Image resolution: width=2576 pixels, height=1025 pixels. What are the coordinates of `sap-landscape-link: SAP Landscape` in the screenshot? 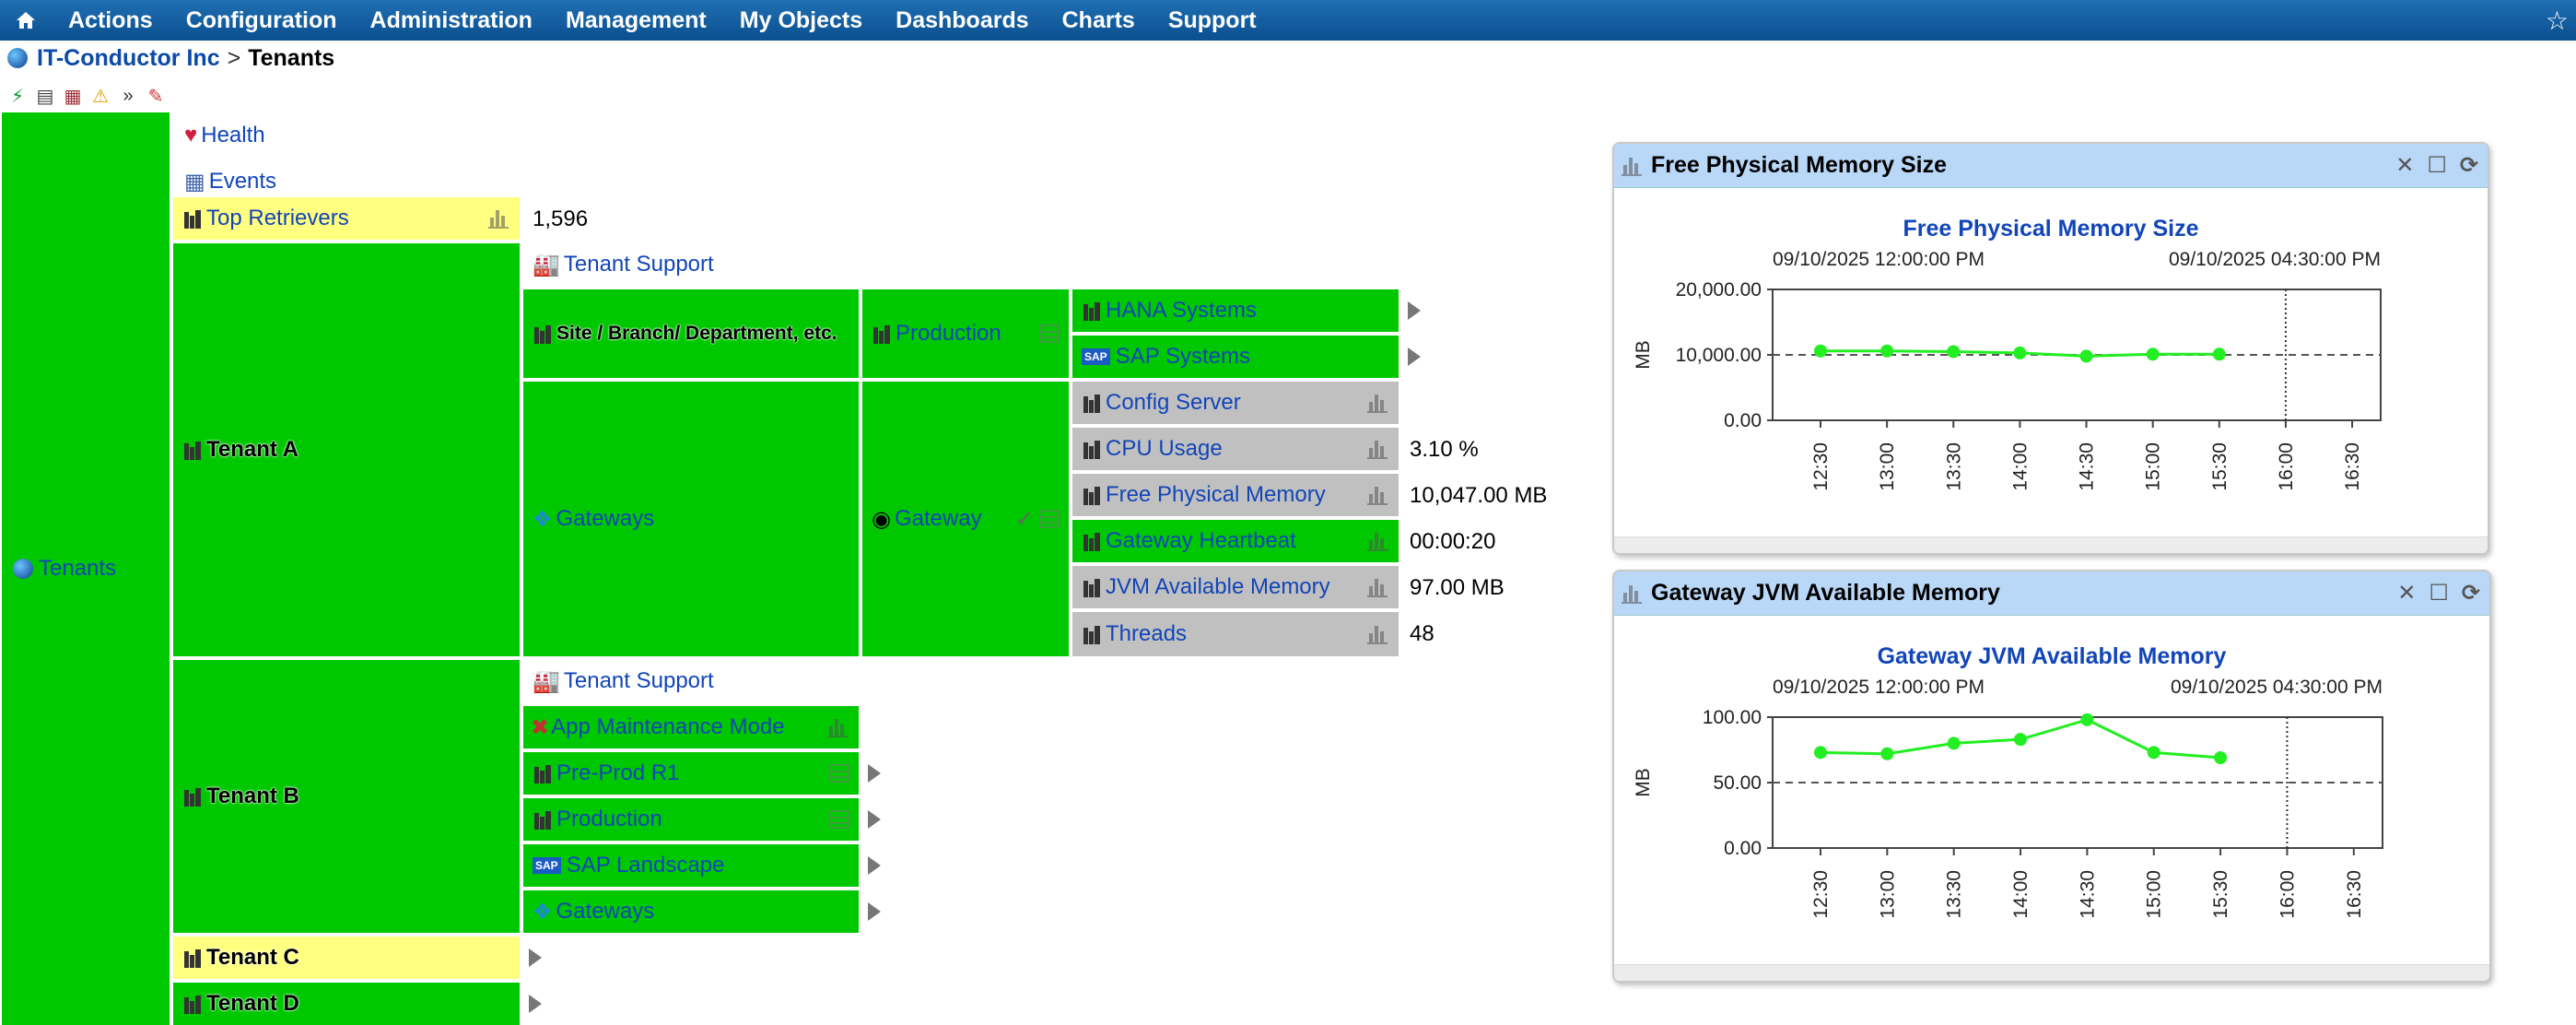 It's located at (645, 866).